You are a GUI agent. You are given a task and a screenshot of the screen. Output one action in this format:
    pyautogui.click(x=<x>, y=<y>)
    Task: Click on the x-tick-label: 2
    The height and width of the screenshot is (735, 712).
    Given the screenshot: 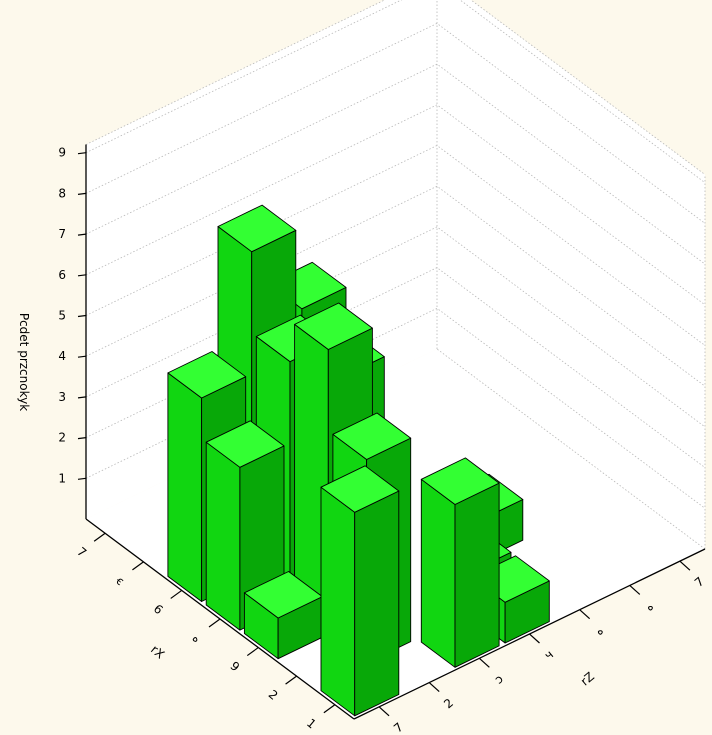 What is the action you would take?
    pyautogui.click(x=273, y=695)
    